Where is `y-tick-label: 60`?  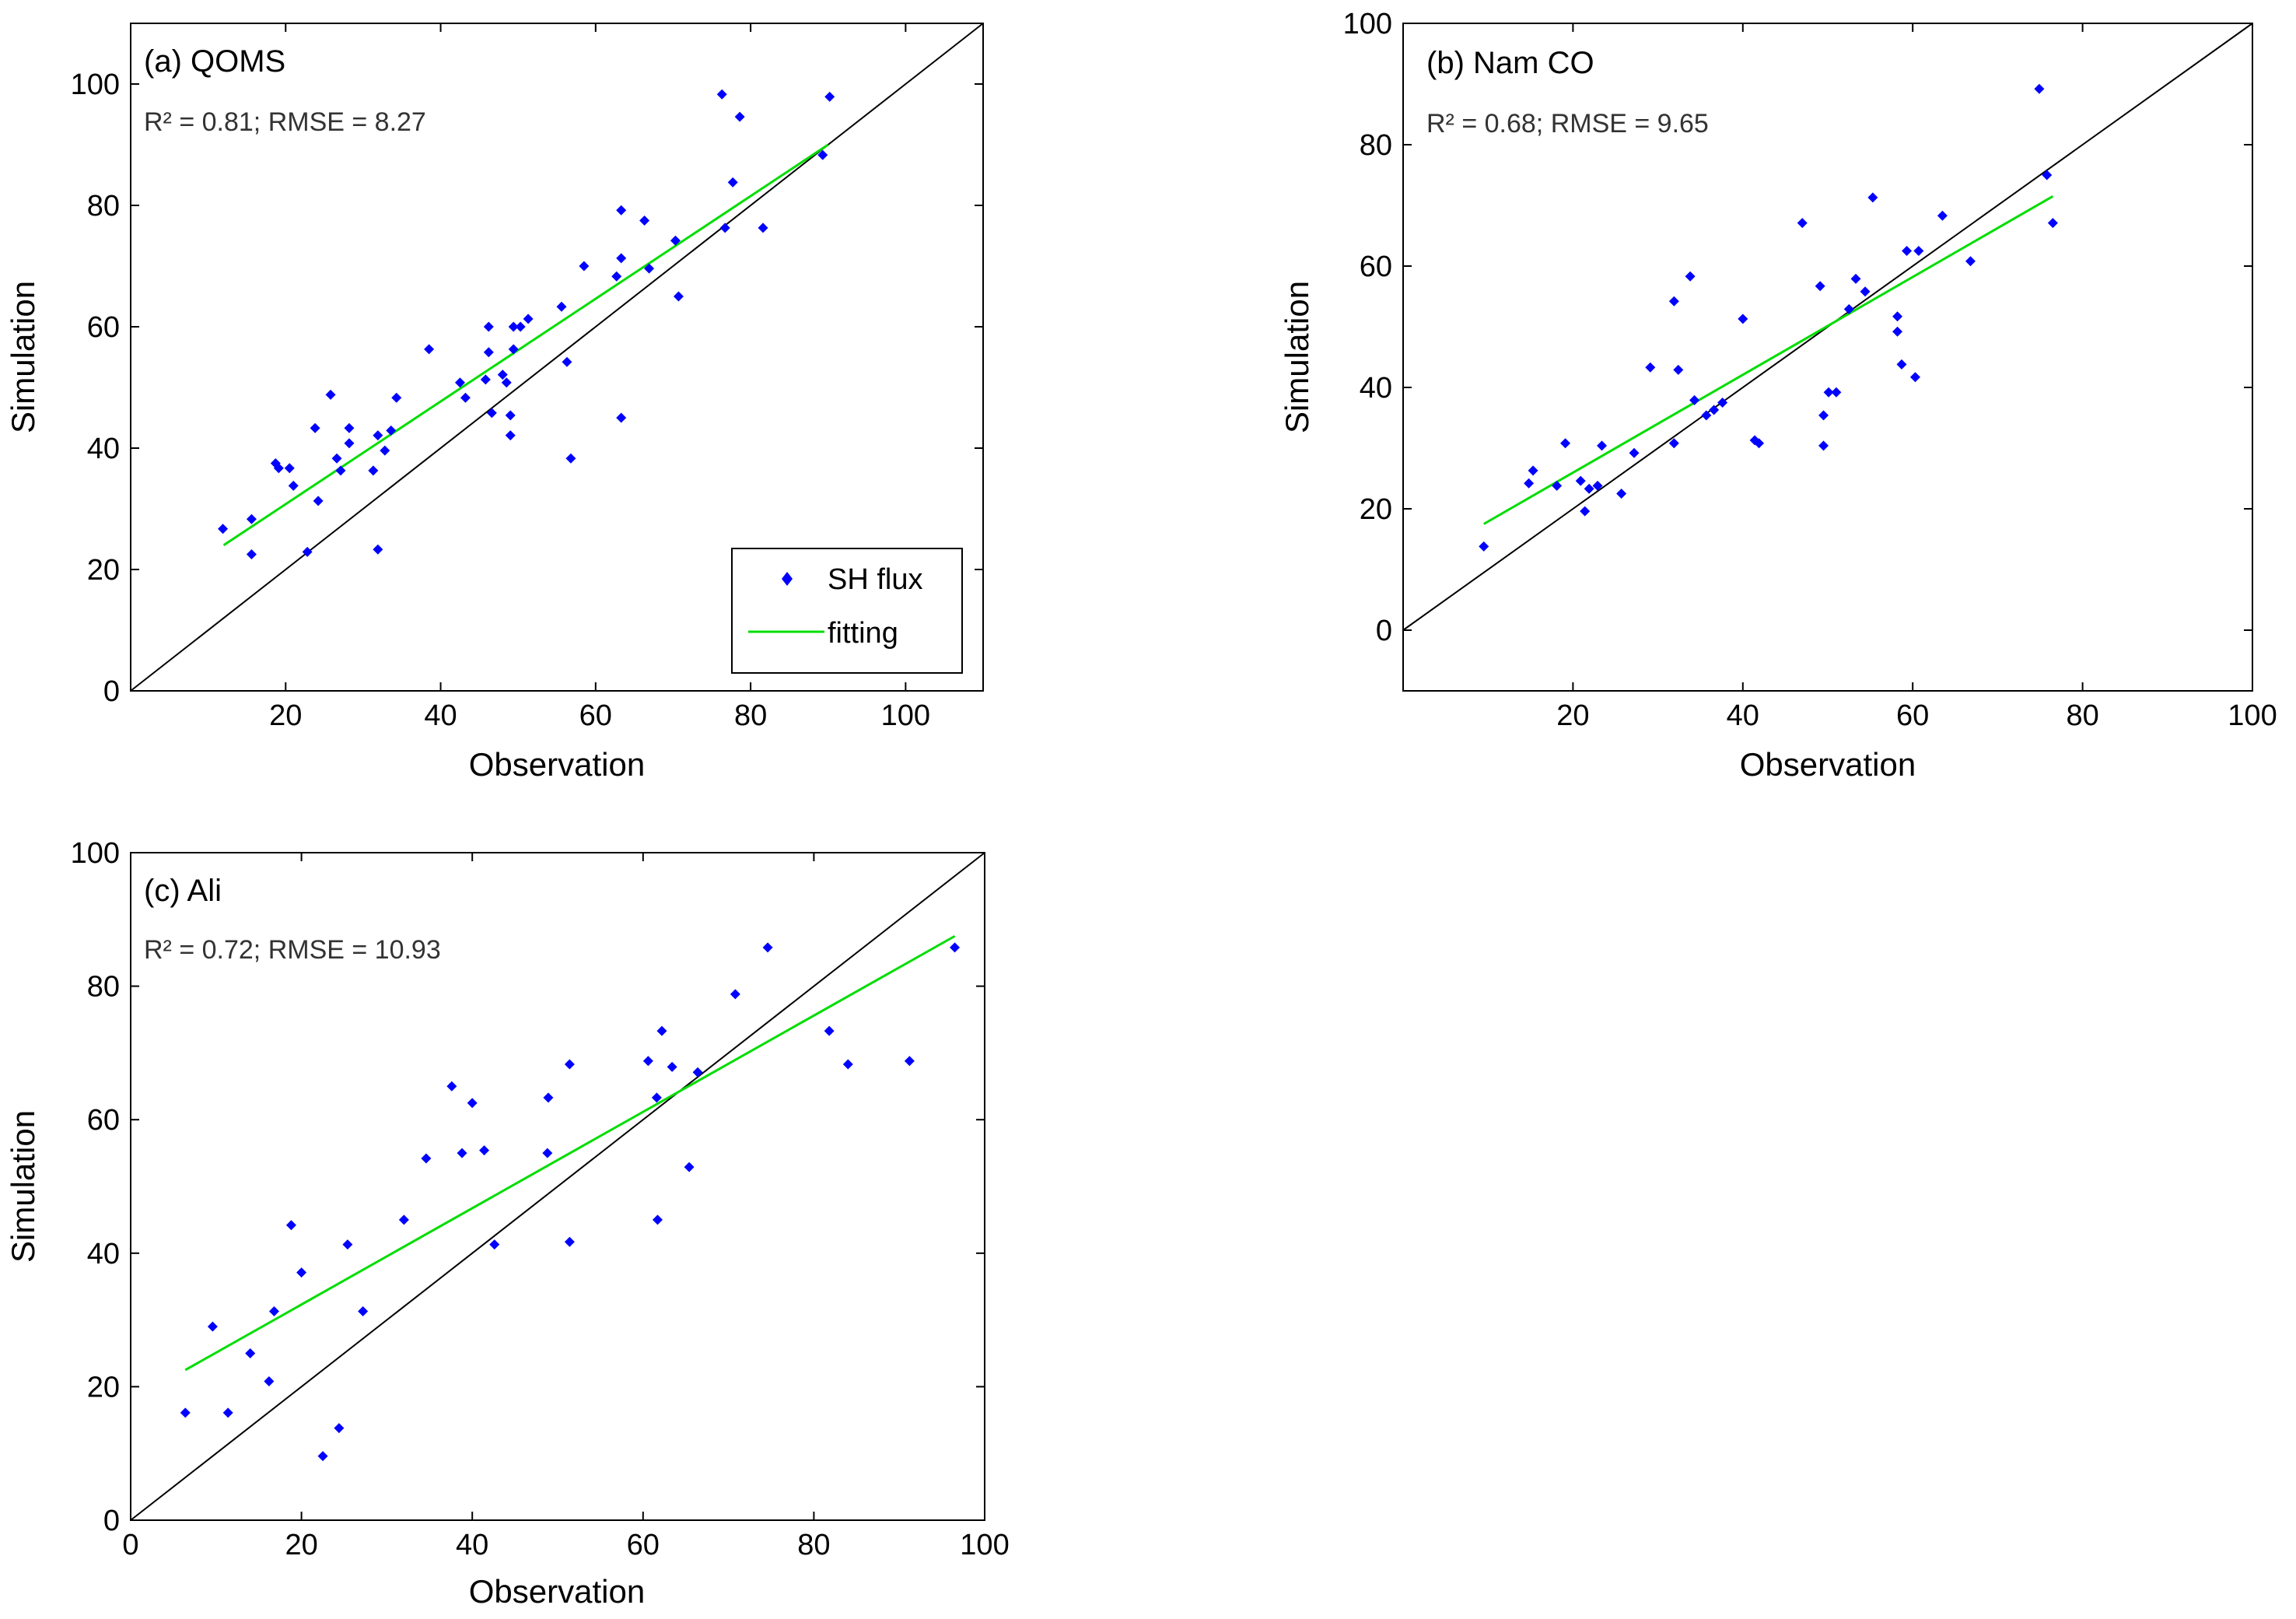 y-tick-label: 60 is located at coordinates (1376, 267).